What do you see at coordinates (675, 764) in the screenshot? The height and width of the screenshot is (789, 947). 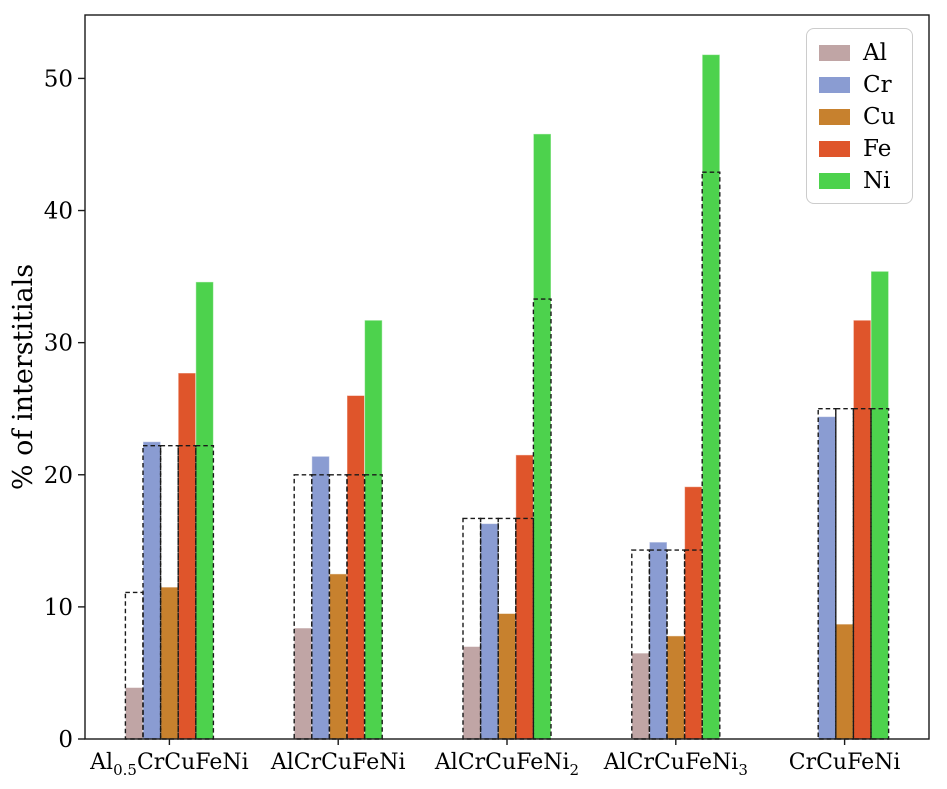 I see `x-tick-label-4: AlCrCuFeNi3` at bounding box center [675, 764].